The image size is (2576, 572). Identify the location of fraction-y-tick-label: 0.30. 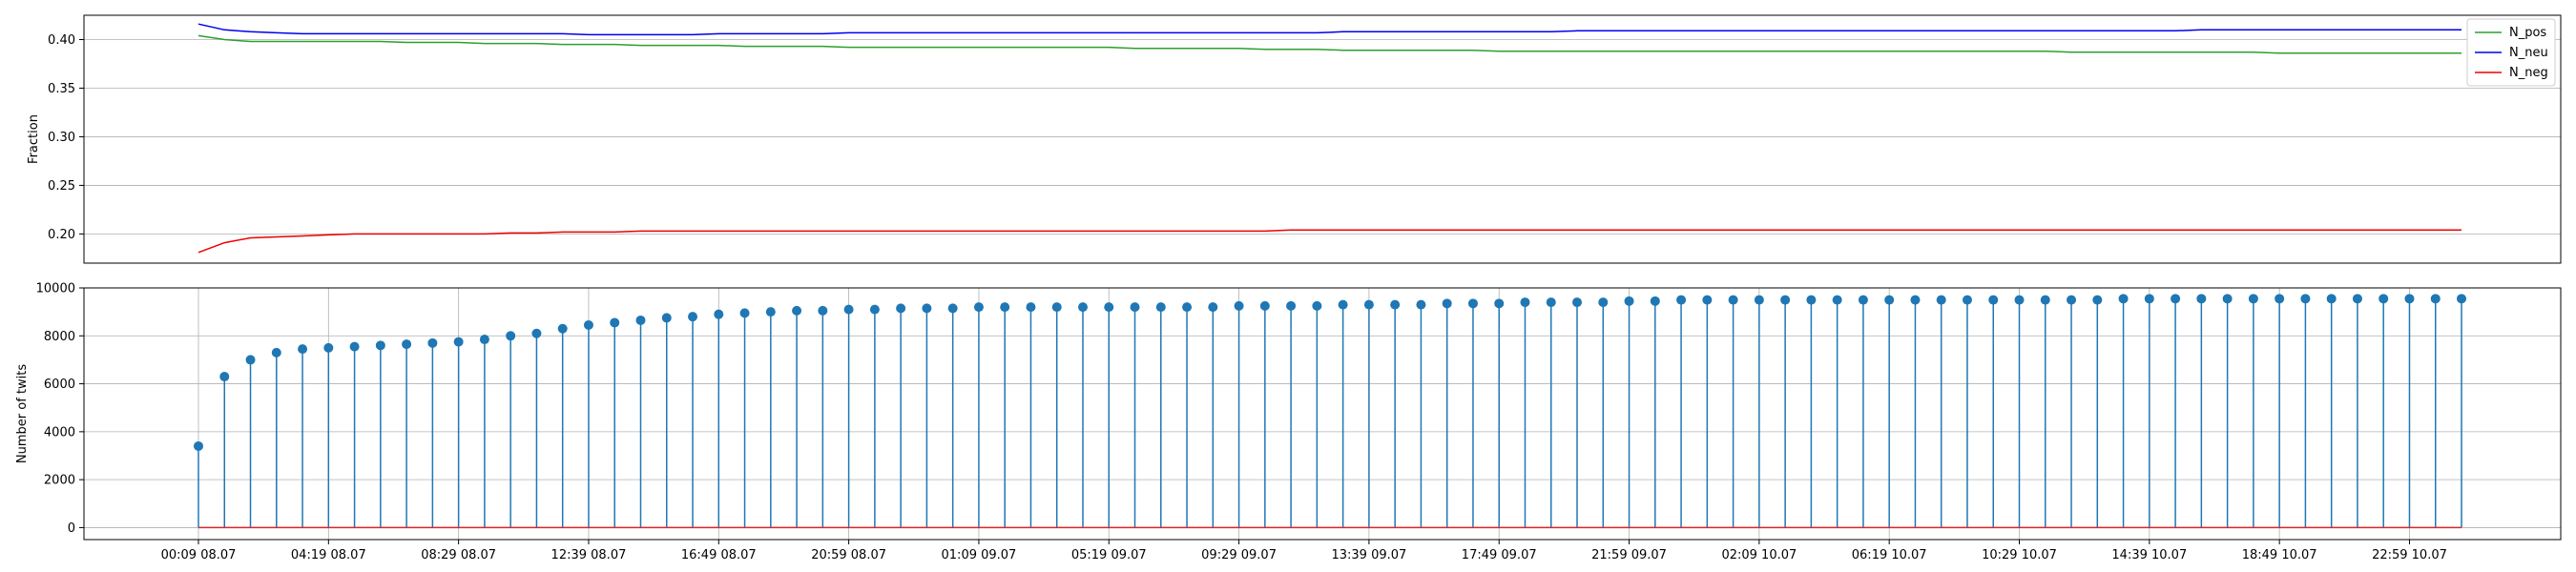
(61, 138).